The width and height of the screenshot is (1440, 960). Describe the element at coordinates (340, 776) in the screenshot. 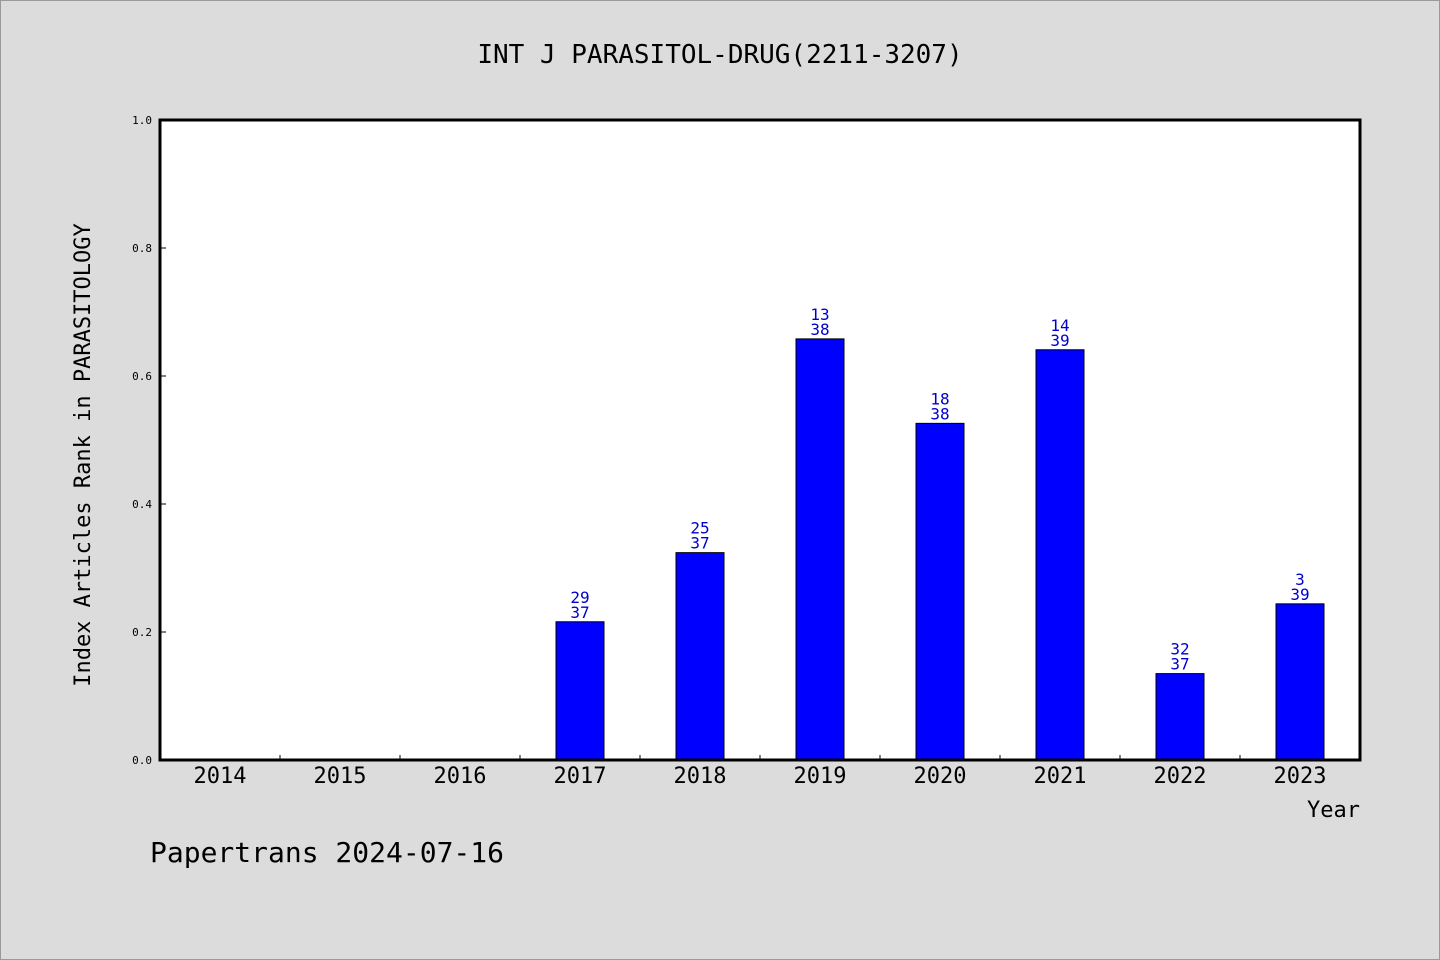

I see `x-tick-label: 2015` at that location.